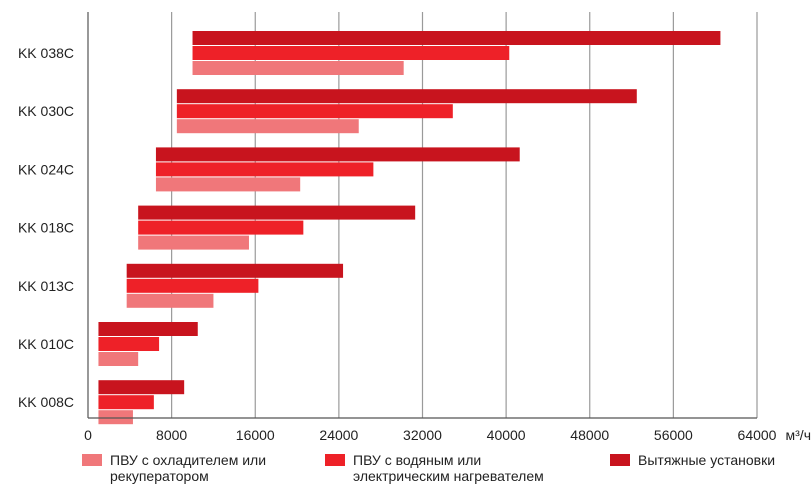 This screenshot has width=811, height=484. What do you see at coordinates (46, 286) in the screenshot?
I see `category-label: KK 013C` at bounding box center [46, 286].